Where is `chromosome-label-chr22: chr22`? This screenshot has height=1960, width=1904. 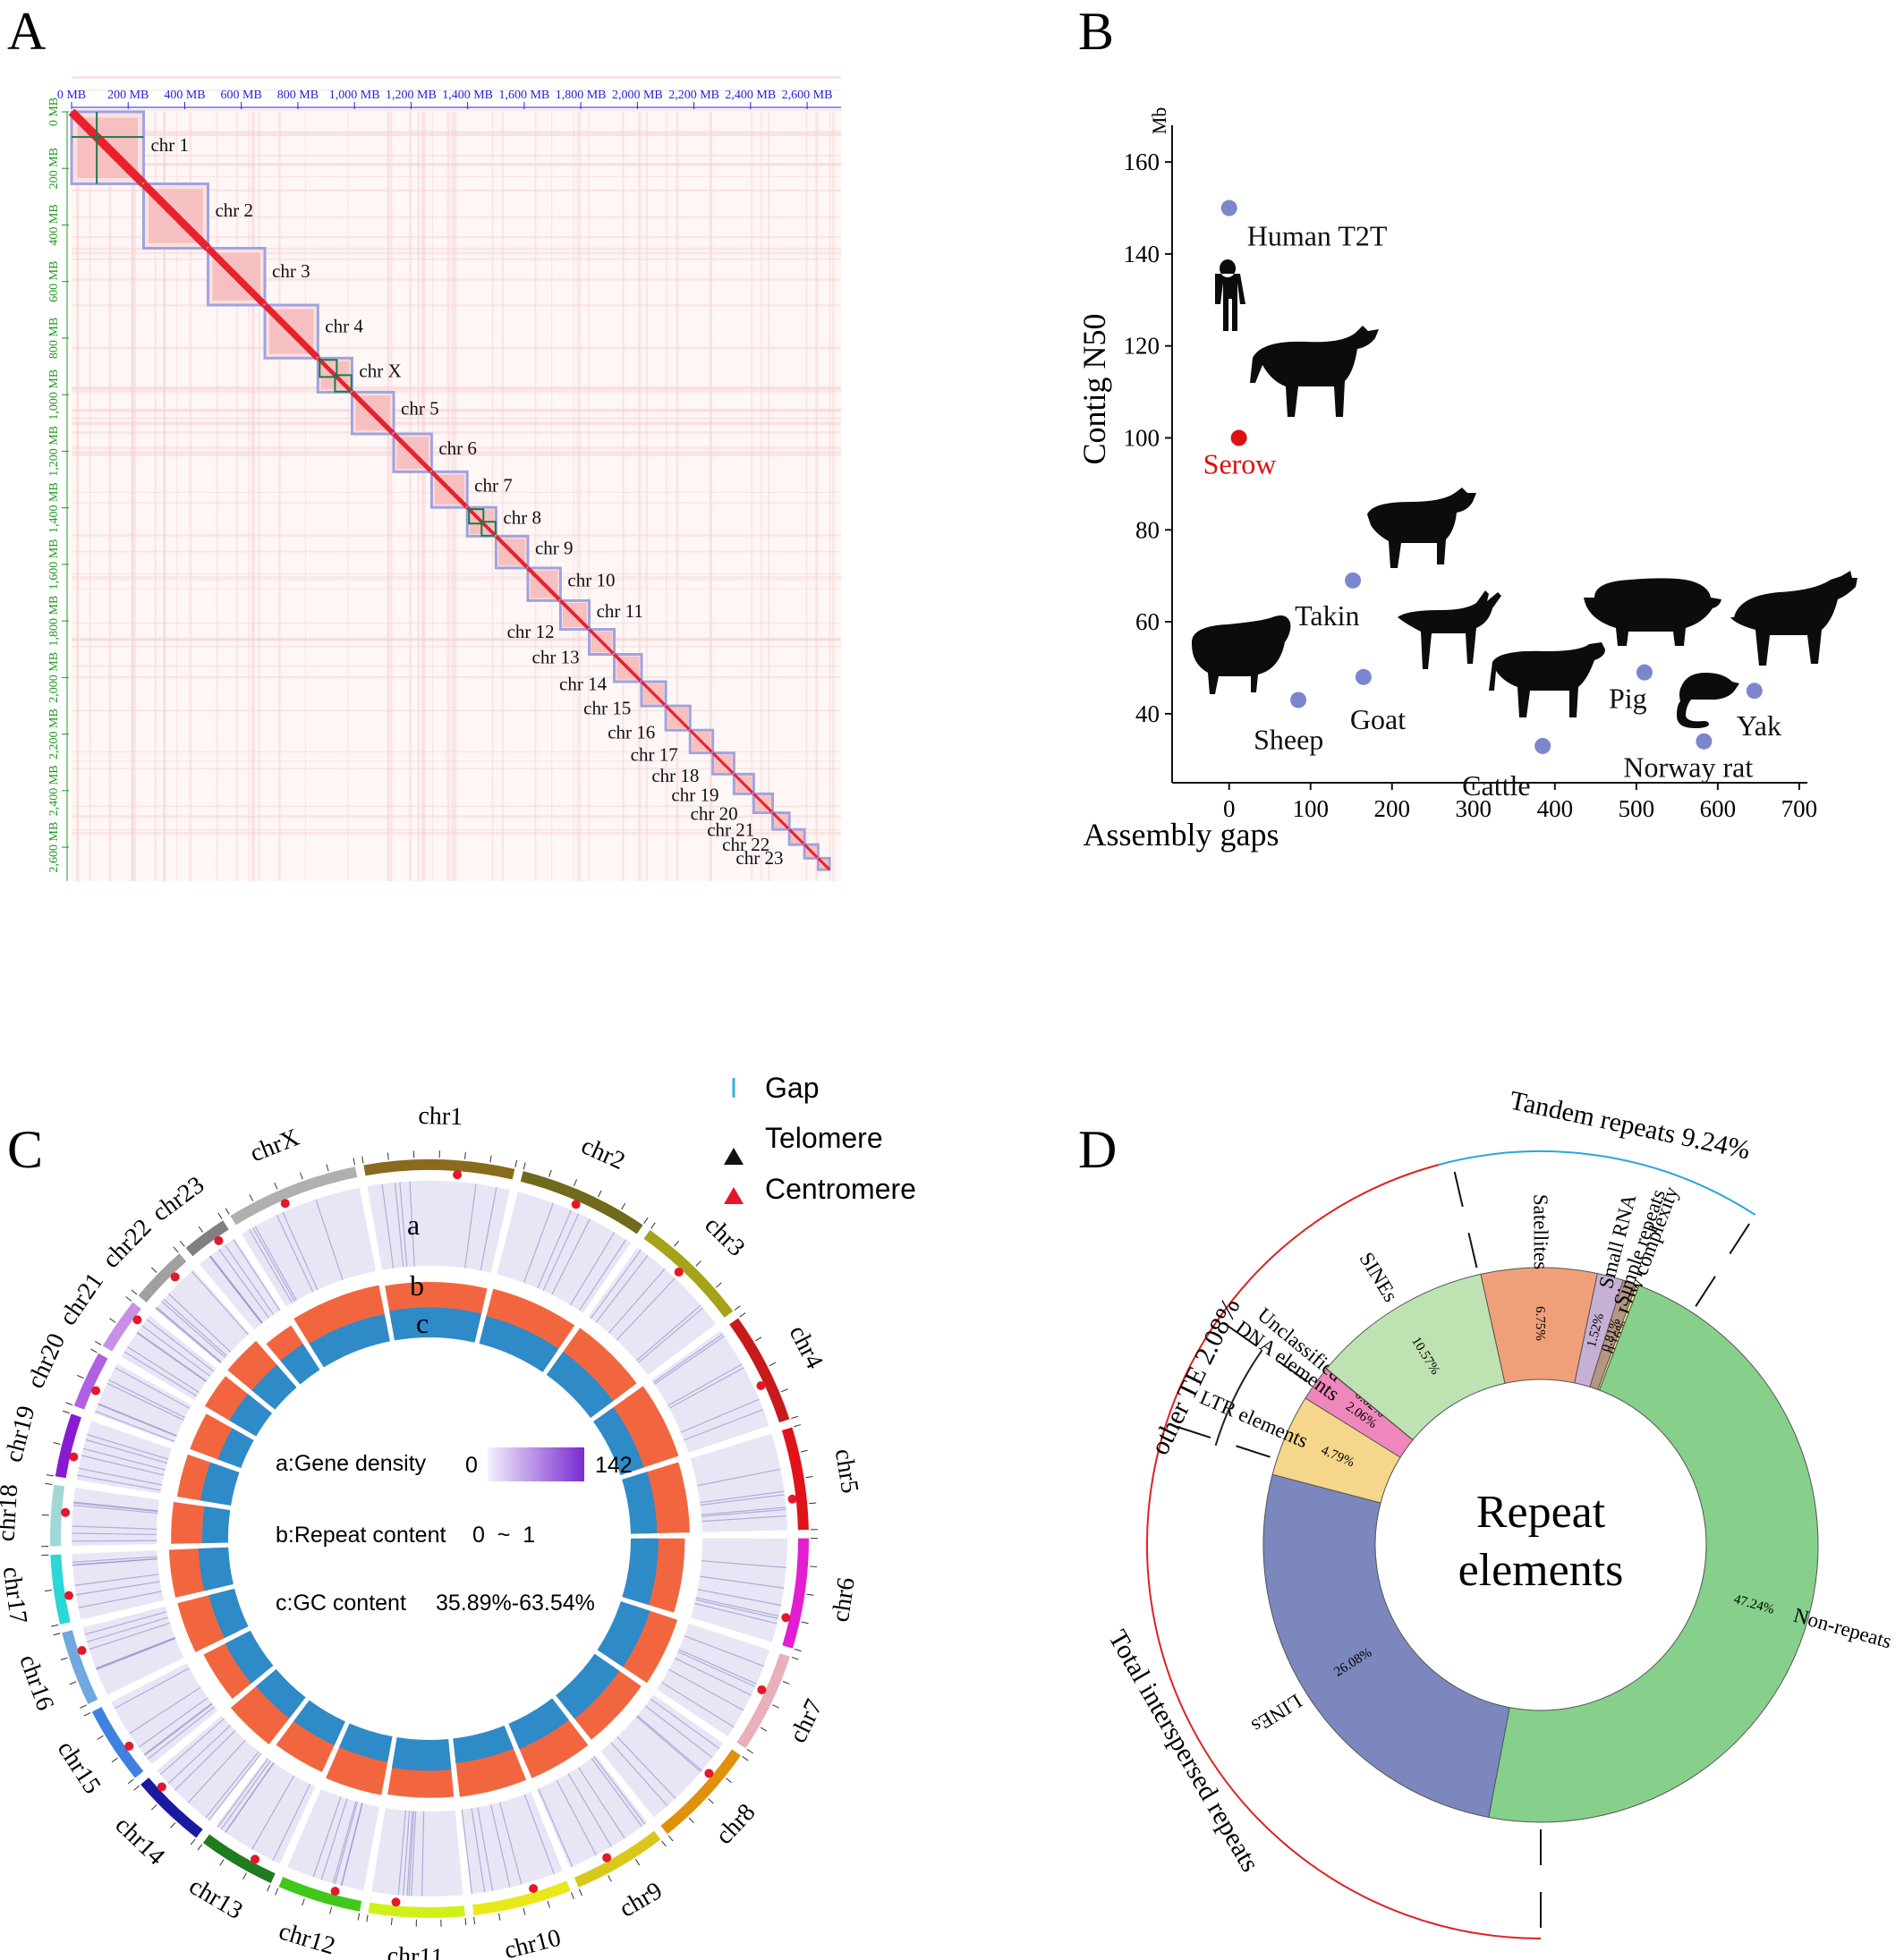
chromosome-label-chr22: chr22 is located at coordinates (127, 1244).